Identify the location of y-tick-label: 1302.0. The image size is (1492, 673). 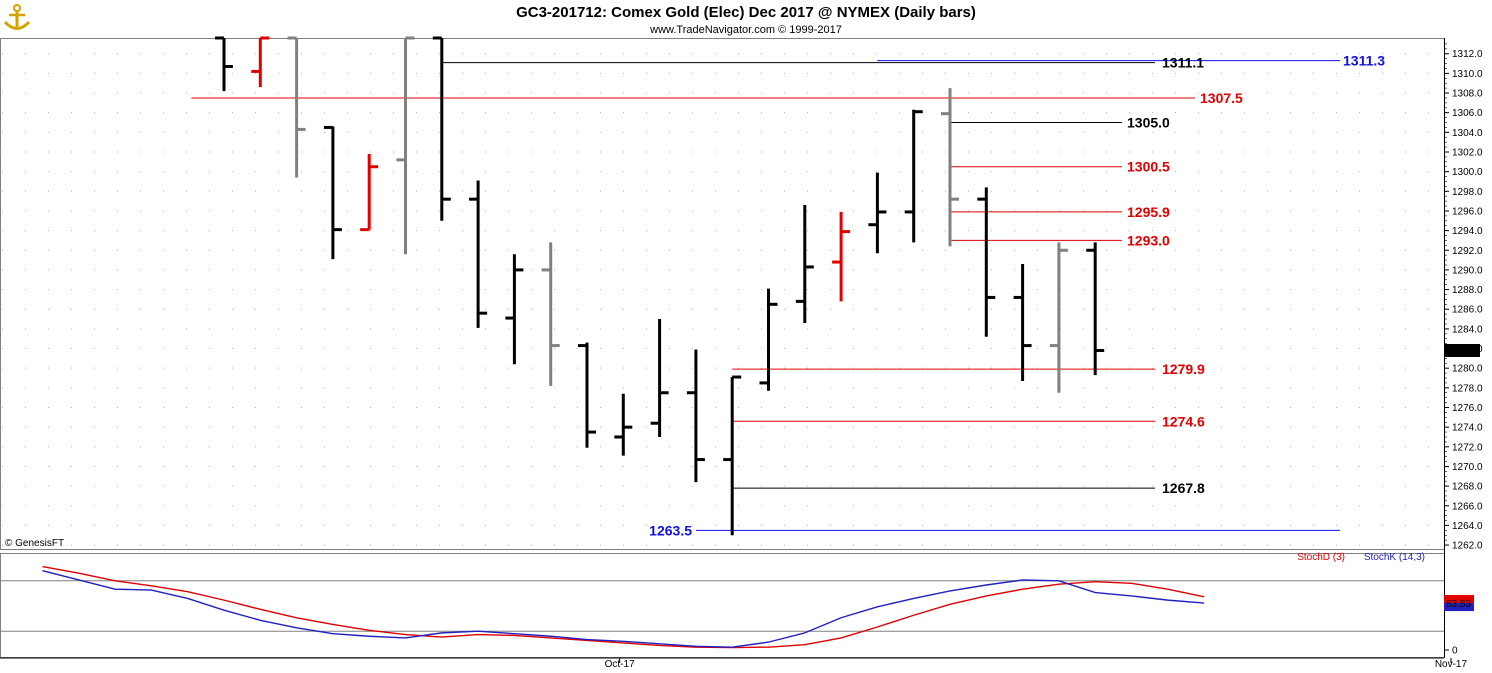
(1467, 152).